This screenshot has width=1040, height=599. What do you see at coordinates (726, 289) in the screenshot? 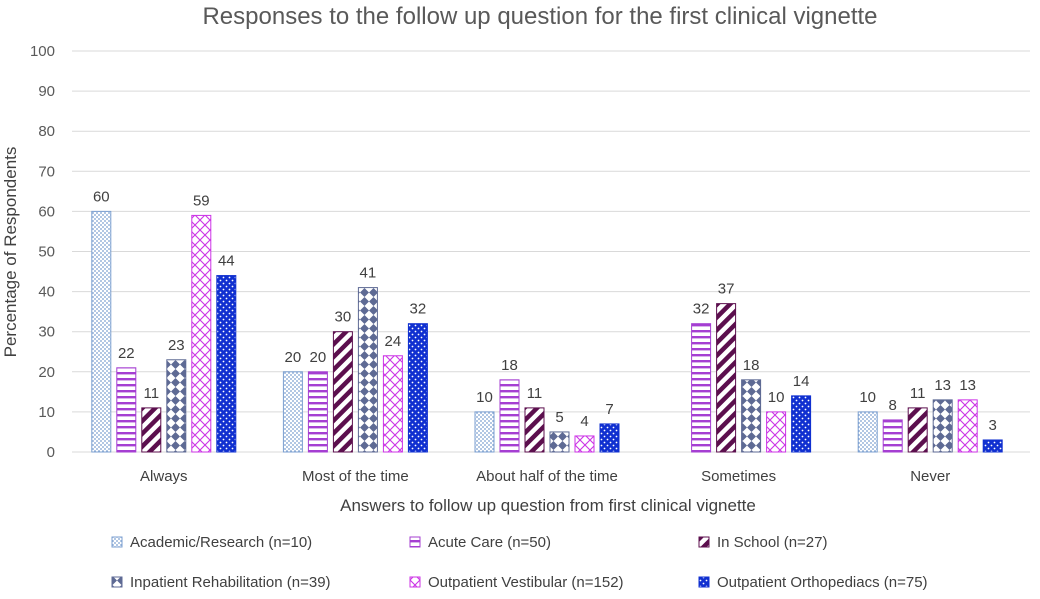
I see `data-label: 37` at bounding box center [726, 289].